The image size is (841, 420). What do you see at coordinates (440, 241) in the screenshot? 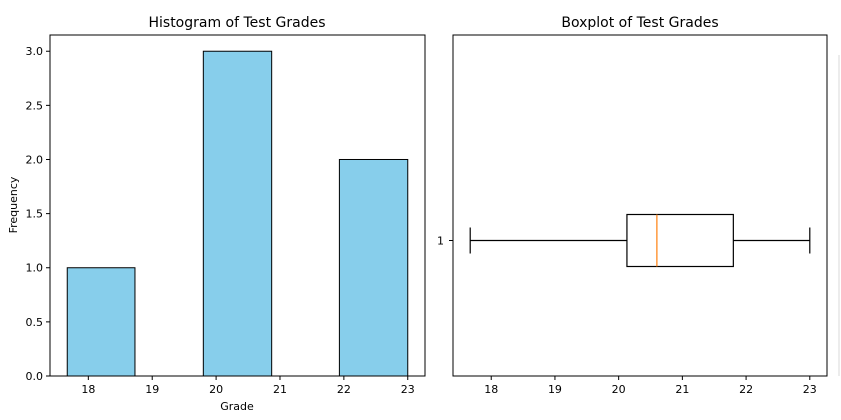
I see `y-tick-label: 1` at bounding box center [440, 241].